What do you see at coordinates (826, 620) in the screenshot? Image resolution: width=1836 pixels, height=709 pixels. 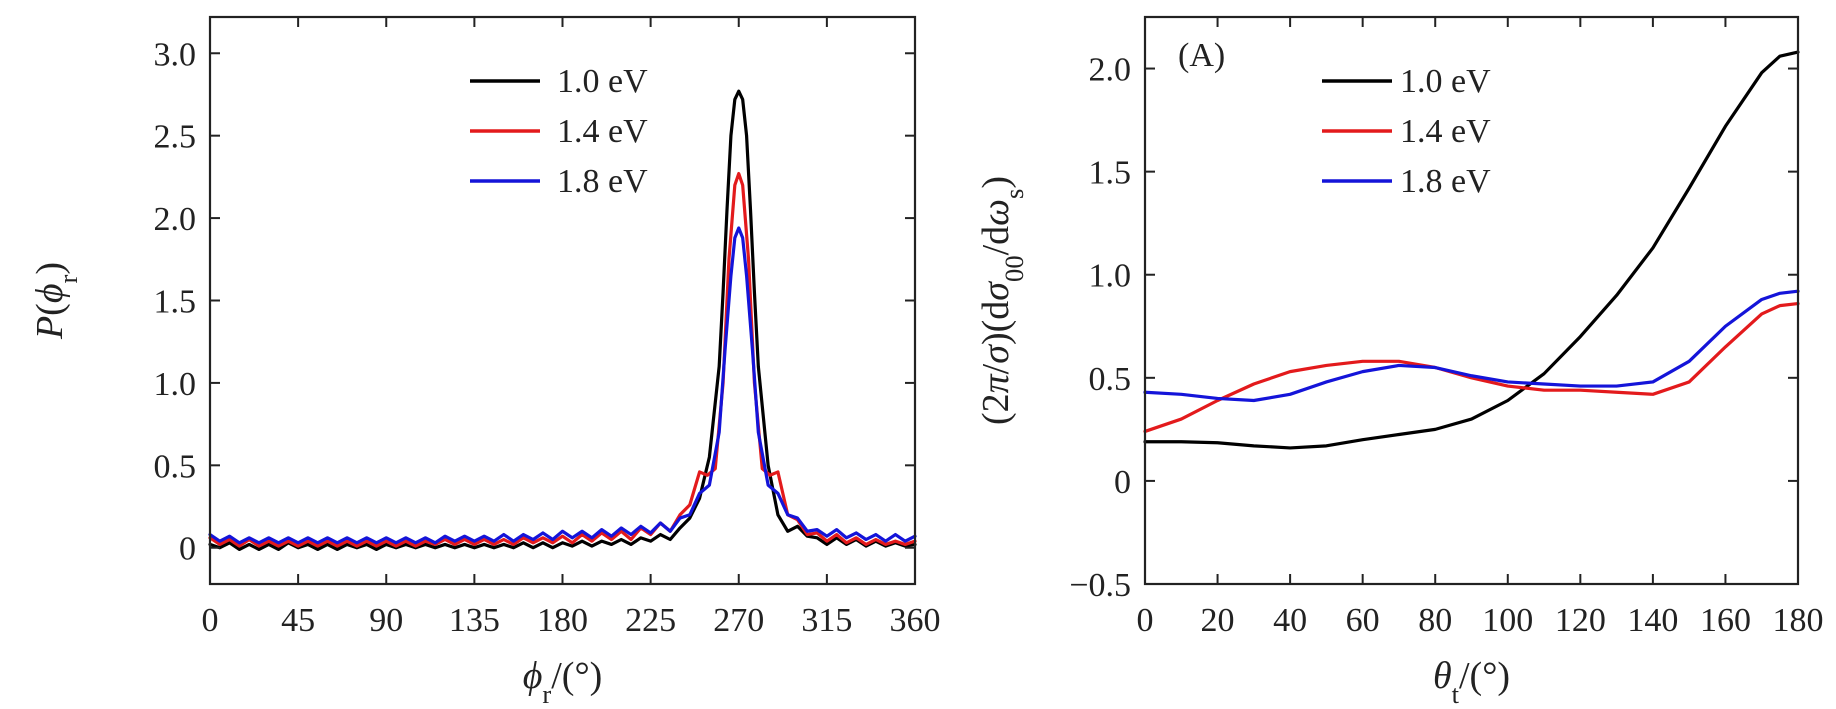 I see `left-x-tick-label: 315` at bounding box center [826, 620].